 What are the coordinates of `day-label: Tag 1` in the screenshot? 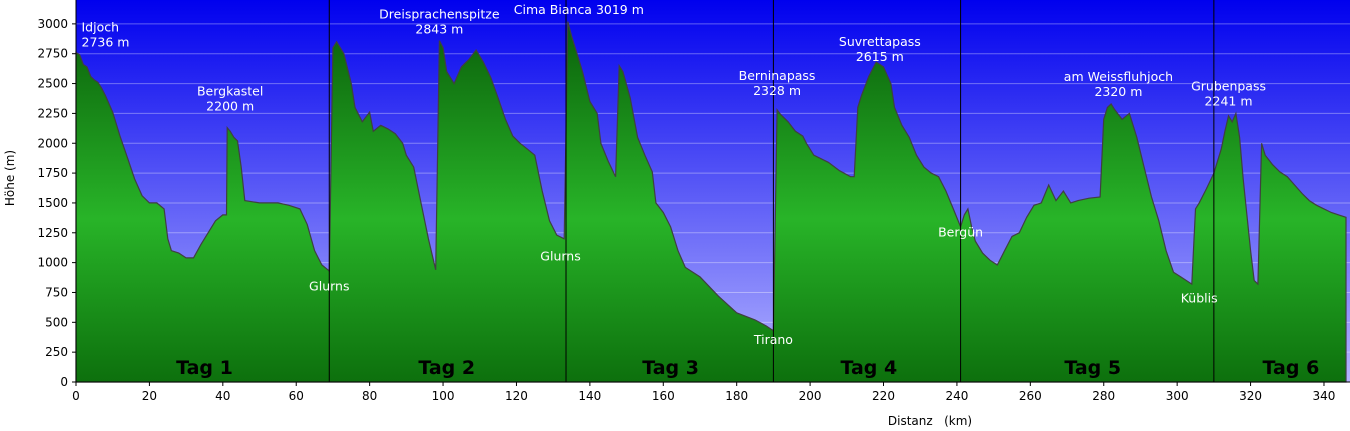 It's located at (204, 368).